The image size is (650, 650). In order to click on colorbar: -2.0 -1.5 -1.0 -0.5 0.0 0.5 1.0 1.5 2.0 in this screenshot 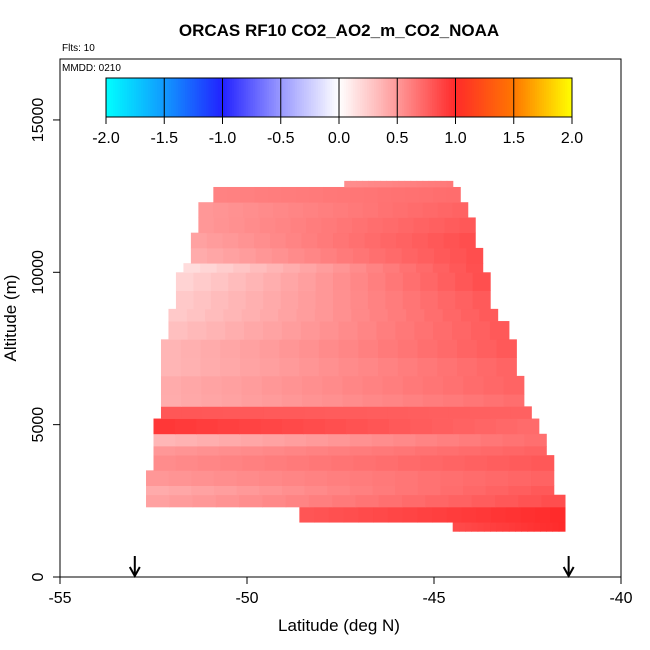, I will do `click(337, 112)`.